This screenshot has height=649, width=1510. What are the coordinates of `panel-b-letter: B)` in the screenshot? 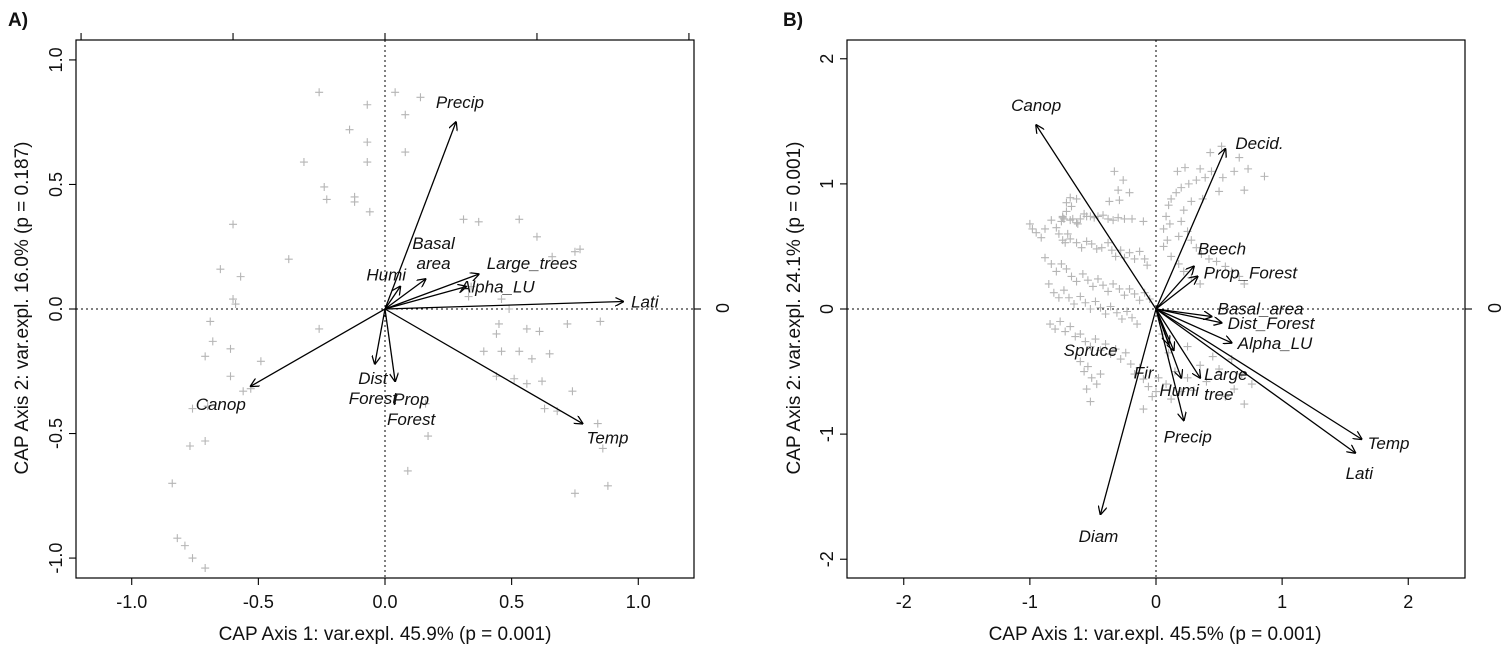 It's located at (793, 20).